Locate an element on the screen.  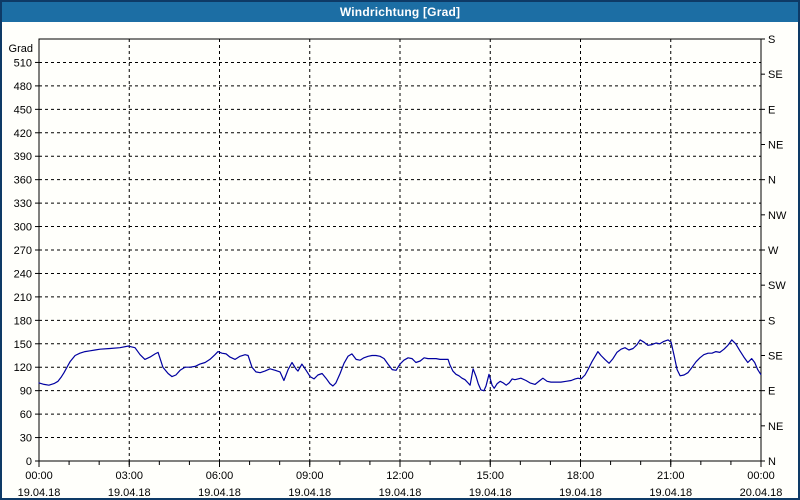
x-axis-time-label: 18:00 is located at coordinates (581, 476).